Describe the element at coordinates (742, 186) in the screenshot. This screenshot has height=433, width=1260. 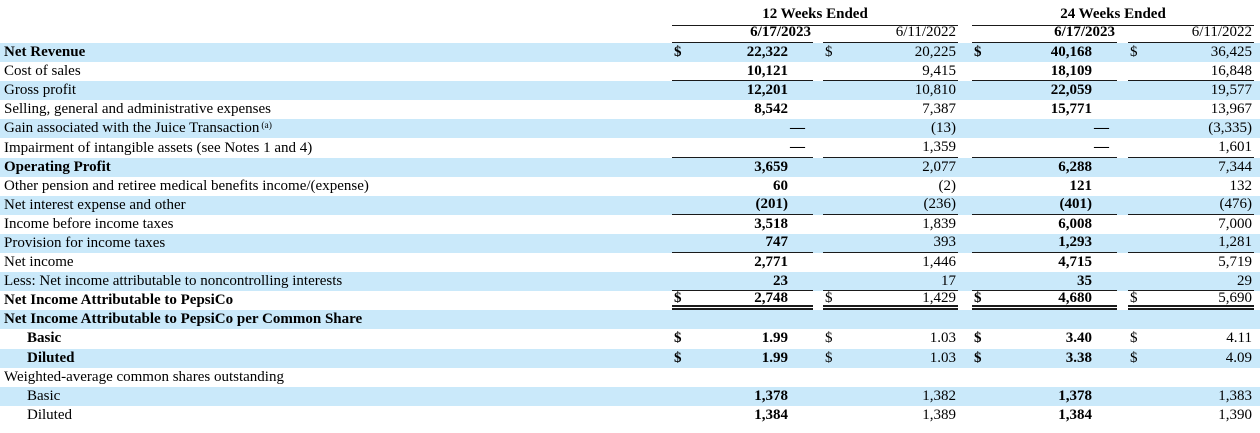
I see `value-cell: 60` at that location.